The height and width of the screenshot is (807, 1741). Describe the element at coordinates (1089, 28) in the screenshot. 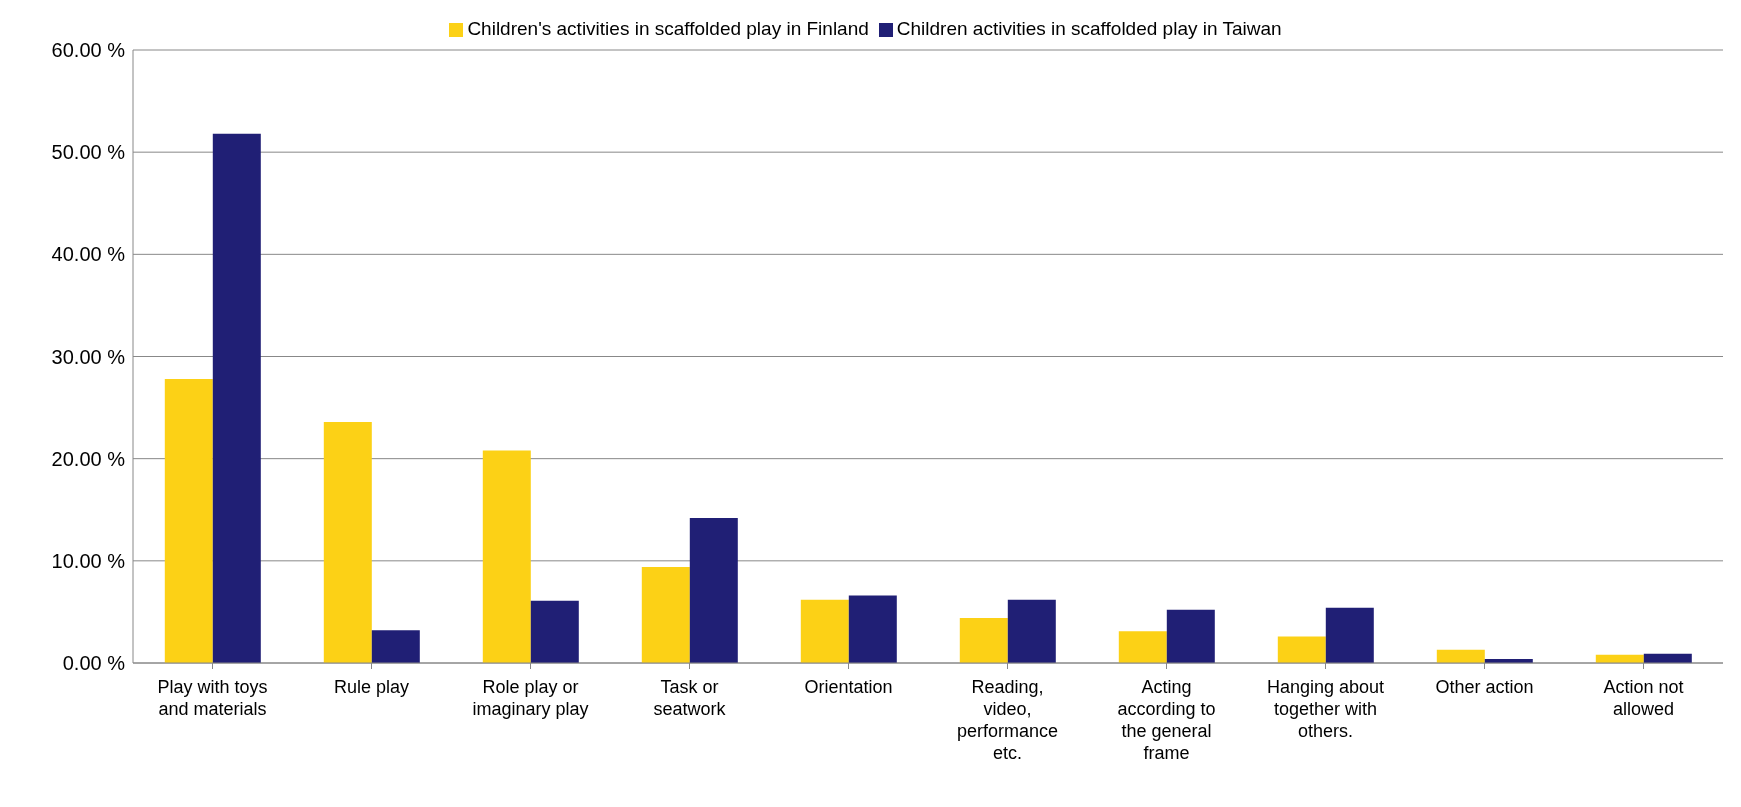

I see `legend-label: Children activities in scaffolded play in Taiwan` at that location.